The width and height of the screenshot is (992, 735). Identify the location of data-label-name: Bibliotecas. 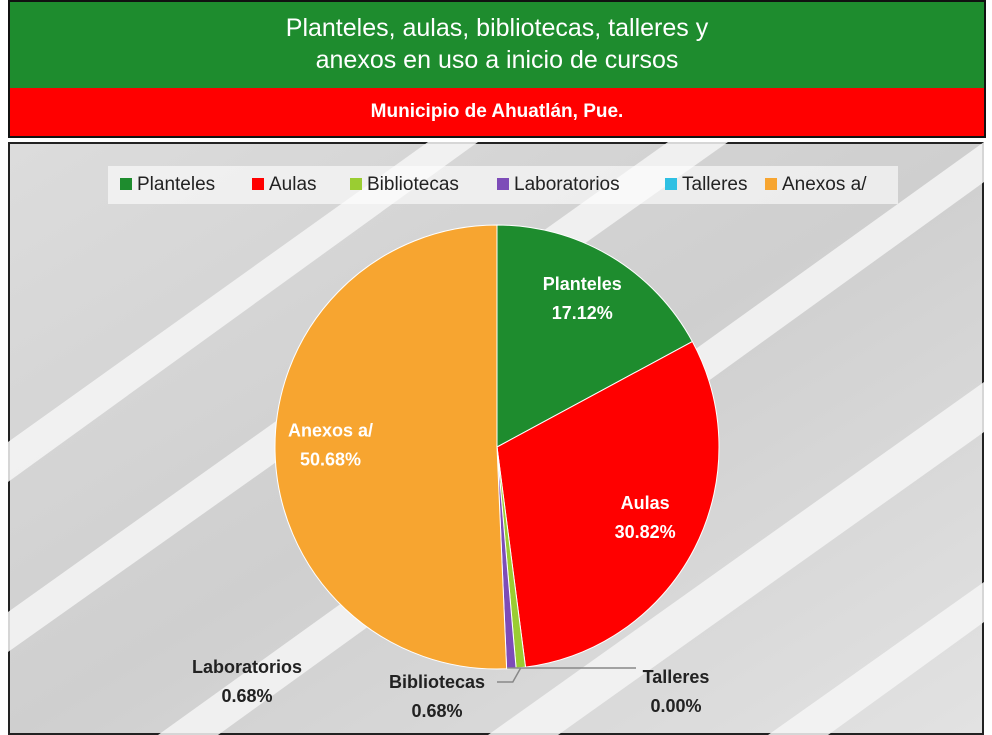
(437, 682).